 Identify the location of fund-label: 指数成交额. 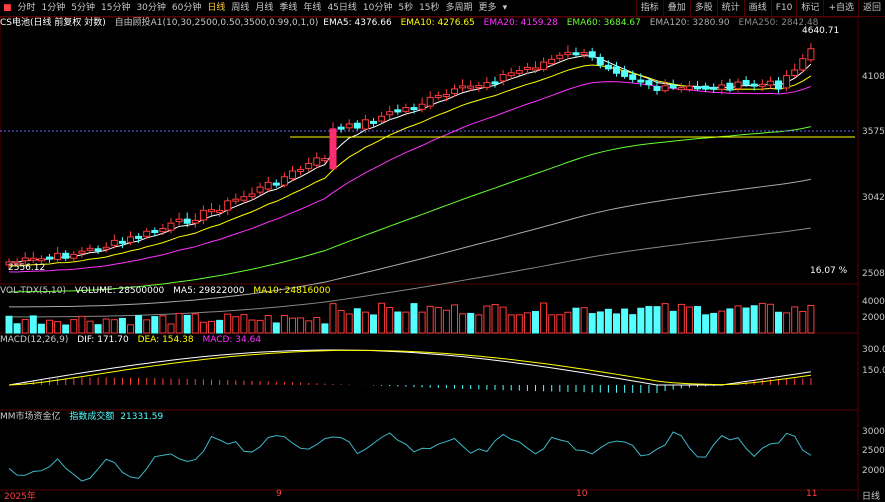
(92, 417).